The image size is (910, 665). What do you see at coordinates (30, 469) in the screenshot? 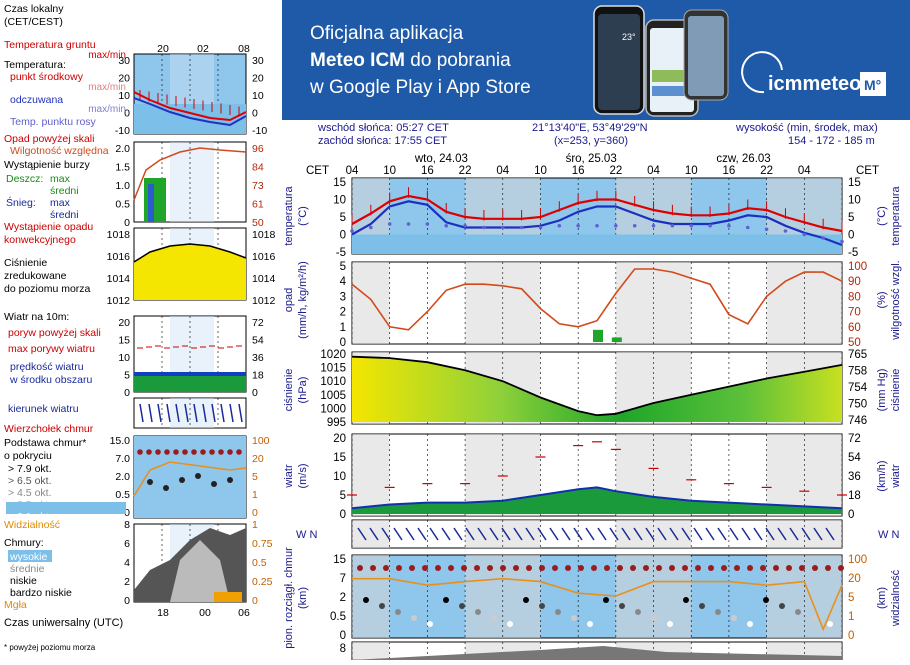
I see `label-okt: > 7.9 okt.` at bounding box center [30, 469].